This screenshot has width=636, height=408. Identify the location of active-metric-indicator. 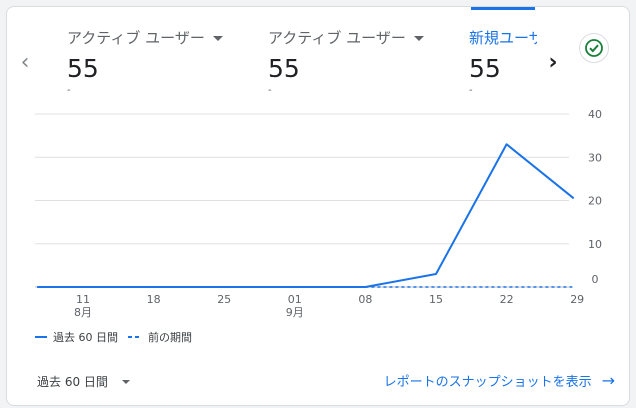
(503, 8).